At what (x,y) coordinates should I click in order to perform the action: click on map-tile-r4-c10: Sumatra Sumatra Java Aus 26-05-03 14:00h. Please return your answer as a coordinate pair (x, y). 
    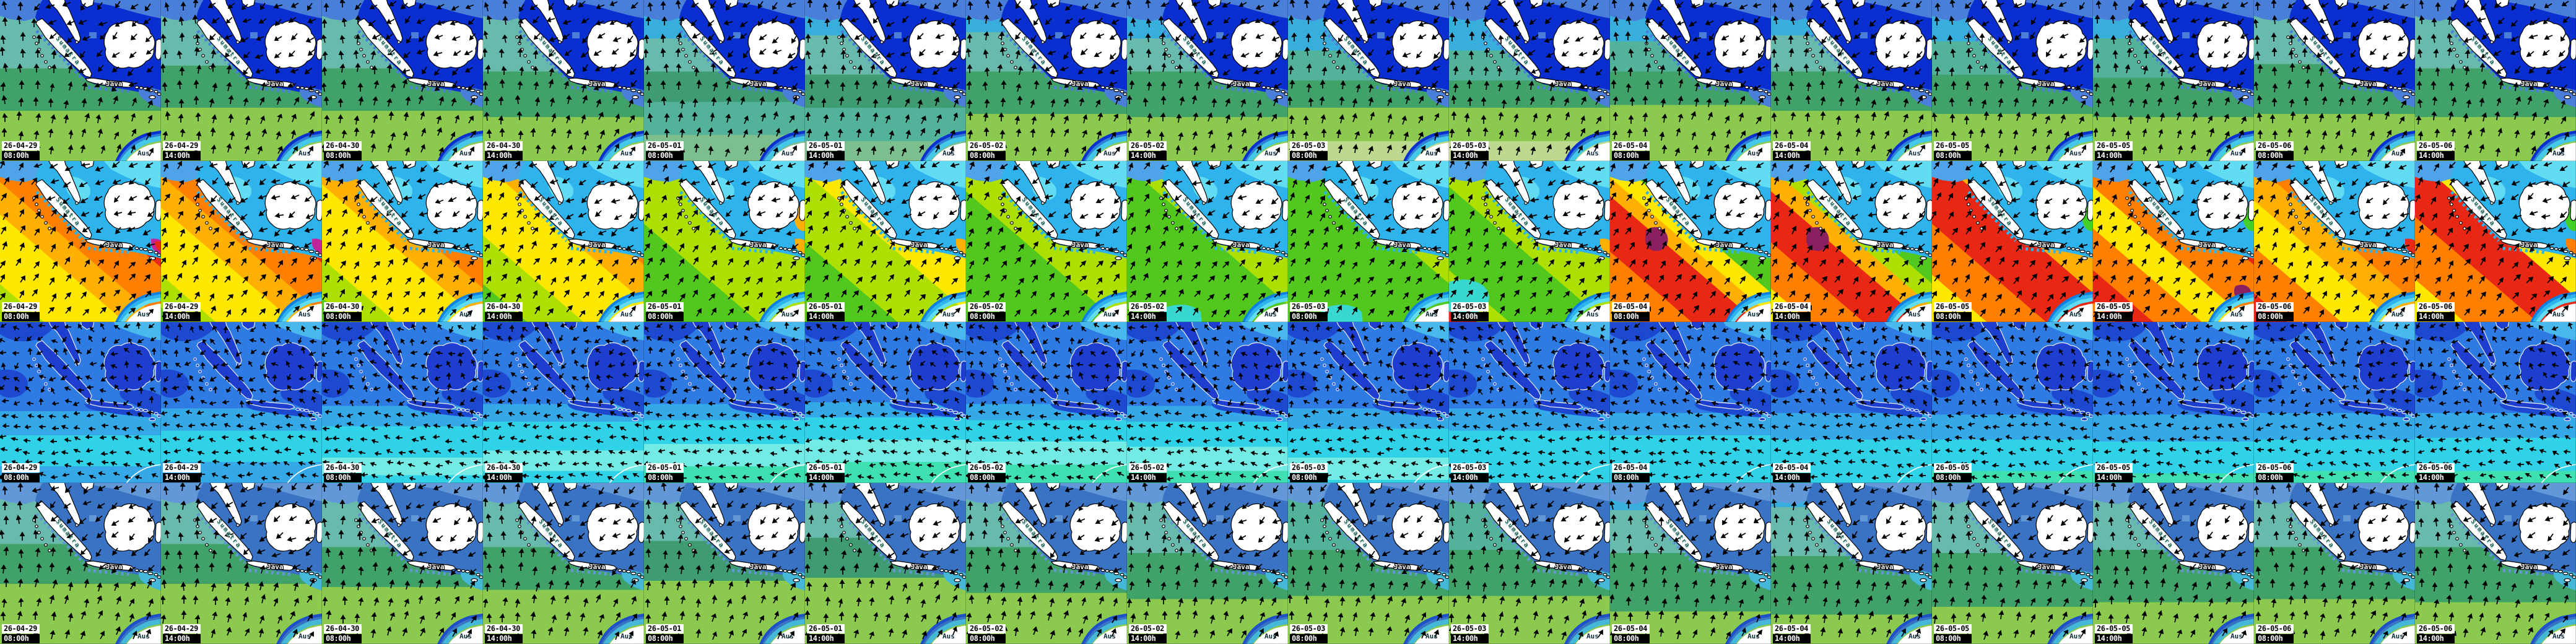
    Looking at the image, I should click on (1529, 563).